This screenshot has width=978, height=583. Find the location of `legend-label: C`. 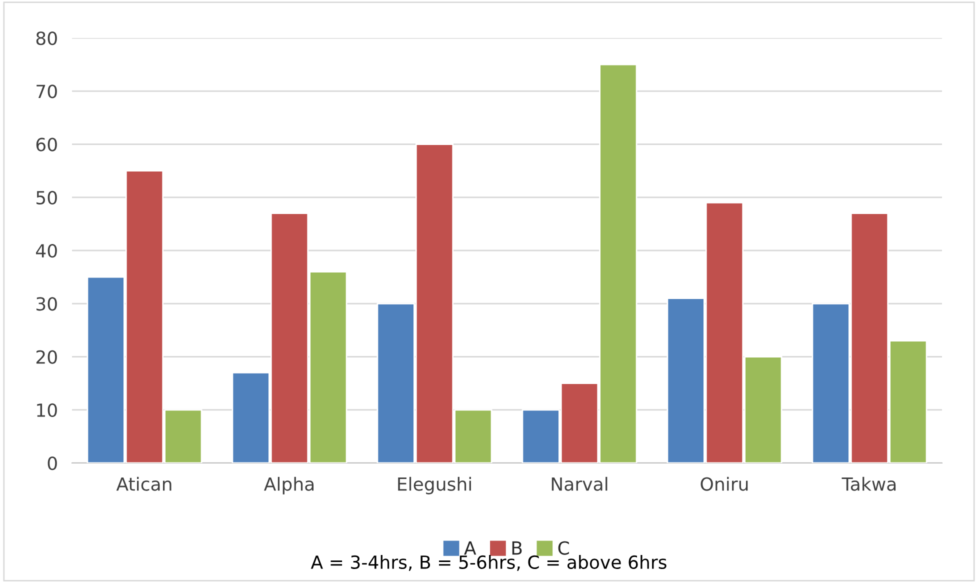

legend-label: C is located at coordinates (563, 548).